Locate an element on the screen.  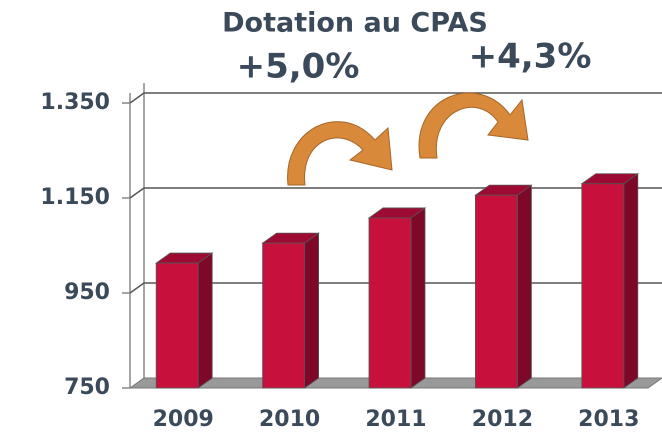
y-tick-label: 950 is located at coordinates (87, 292).